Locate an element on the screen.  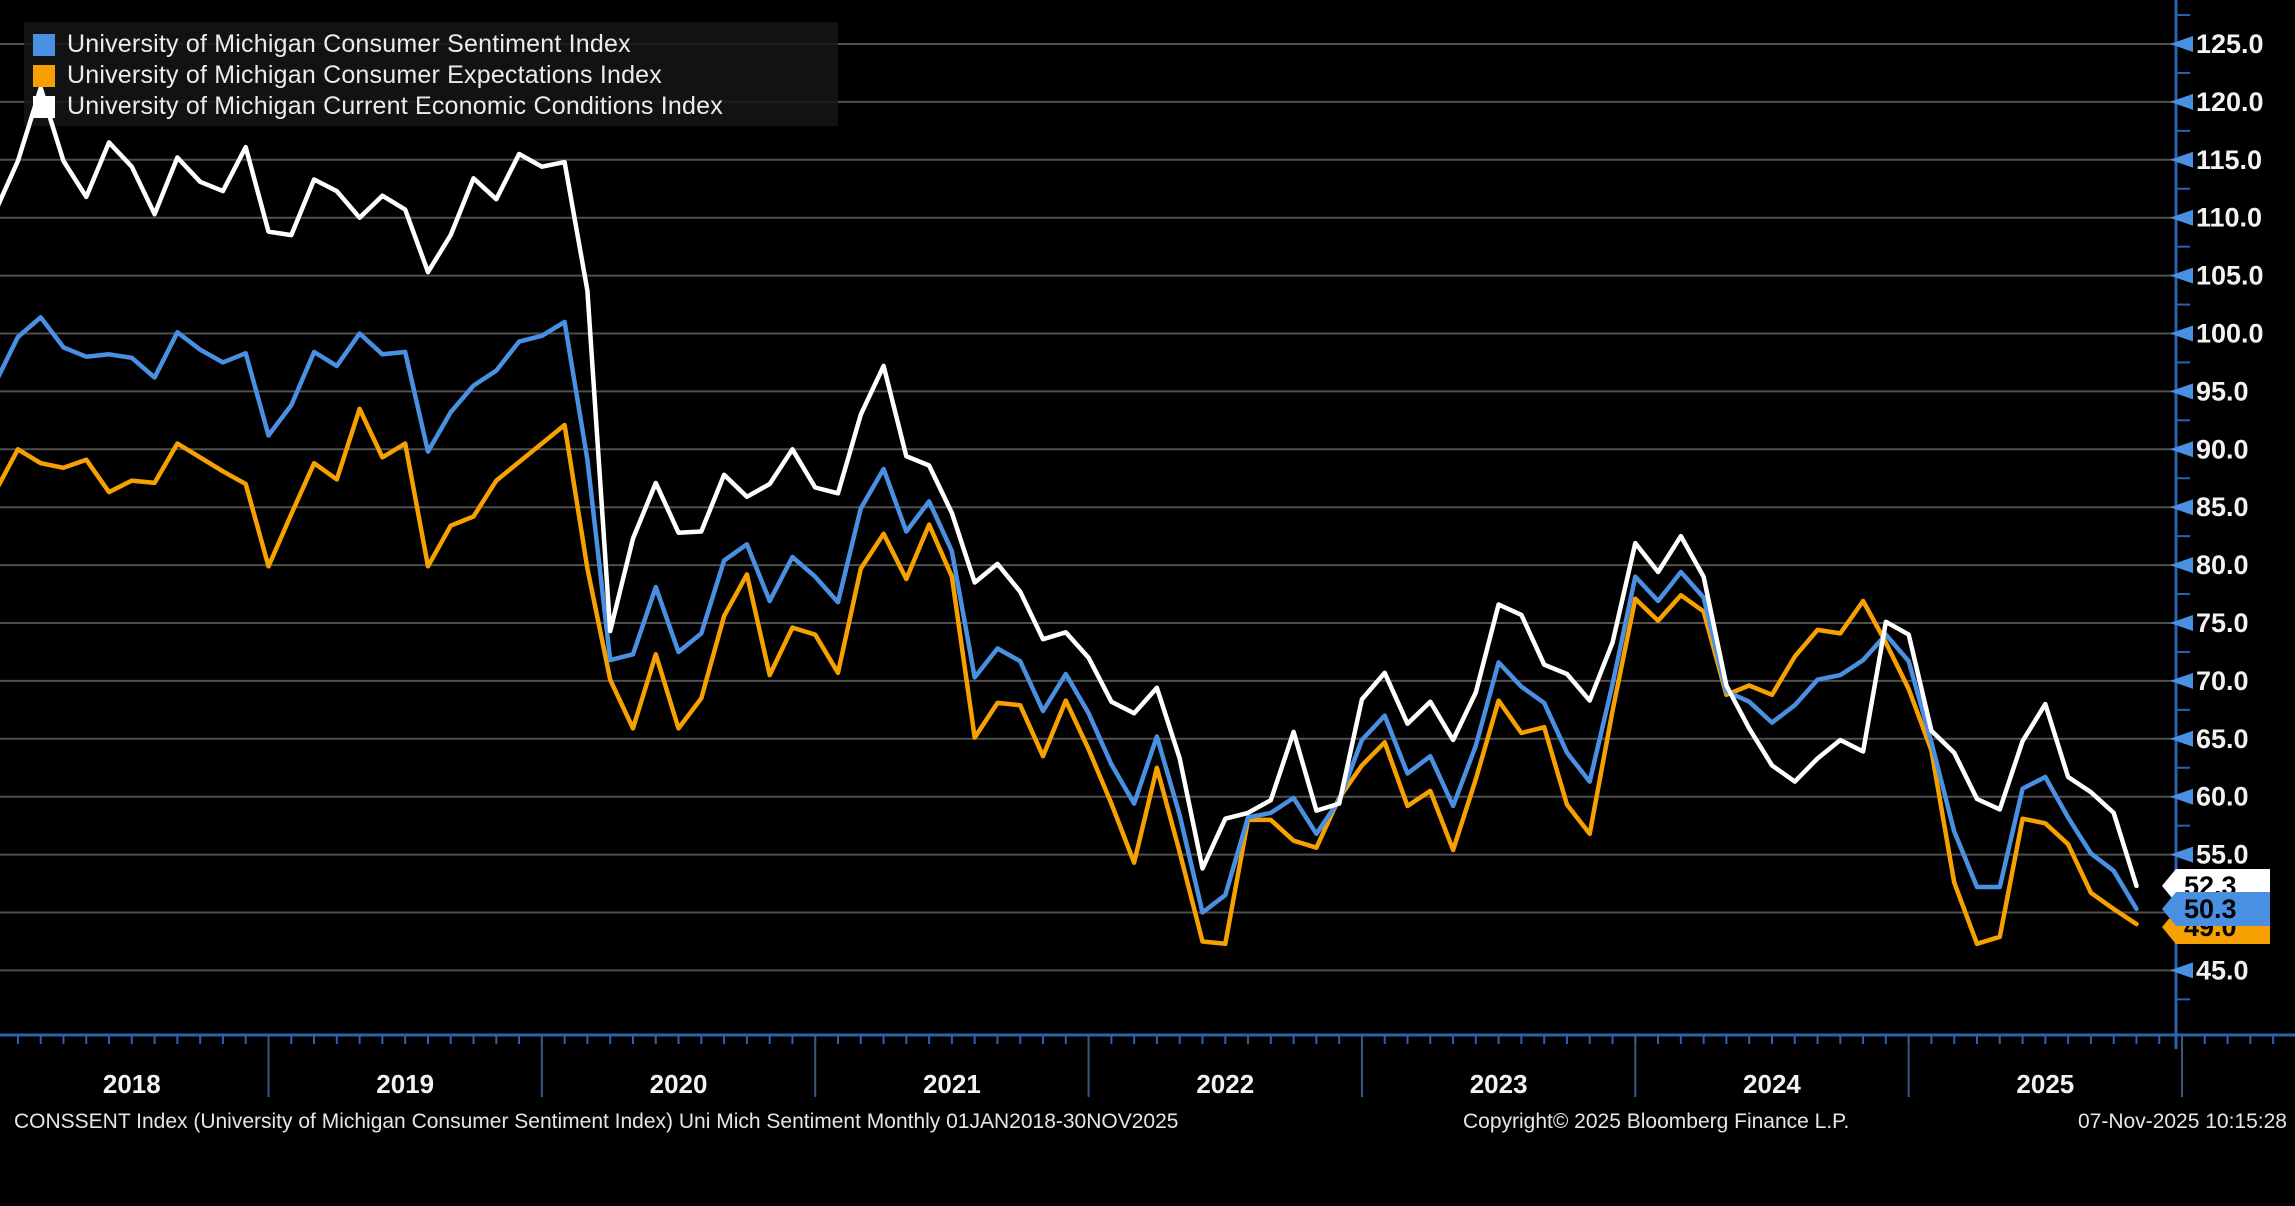
x-year-label: 2025 is located at coordinates (2045, 1084).